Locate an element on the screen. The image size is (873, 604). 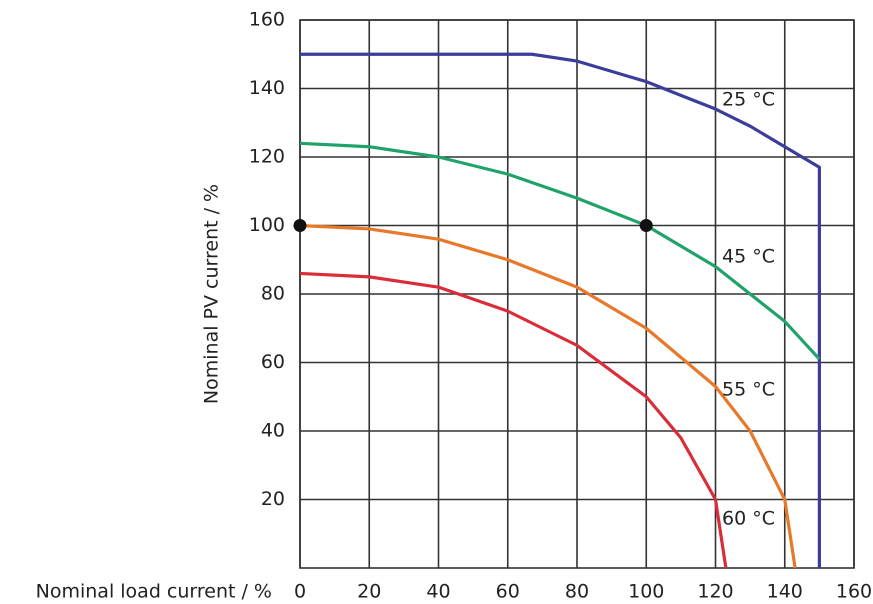
series-label: 60 °C is located at coordinates (748, 519).